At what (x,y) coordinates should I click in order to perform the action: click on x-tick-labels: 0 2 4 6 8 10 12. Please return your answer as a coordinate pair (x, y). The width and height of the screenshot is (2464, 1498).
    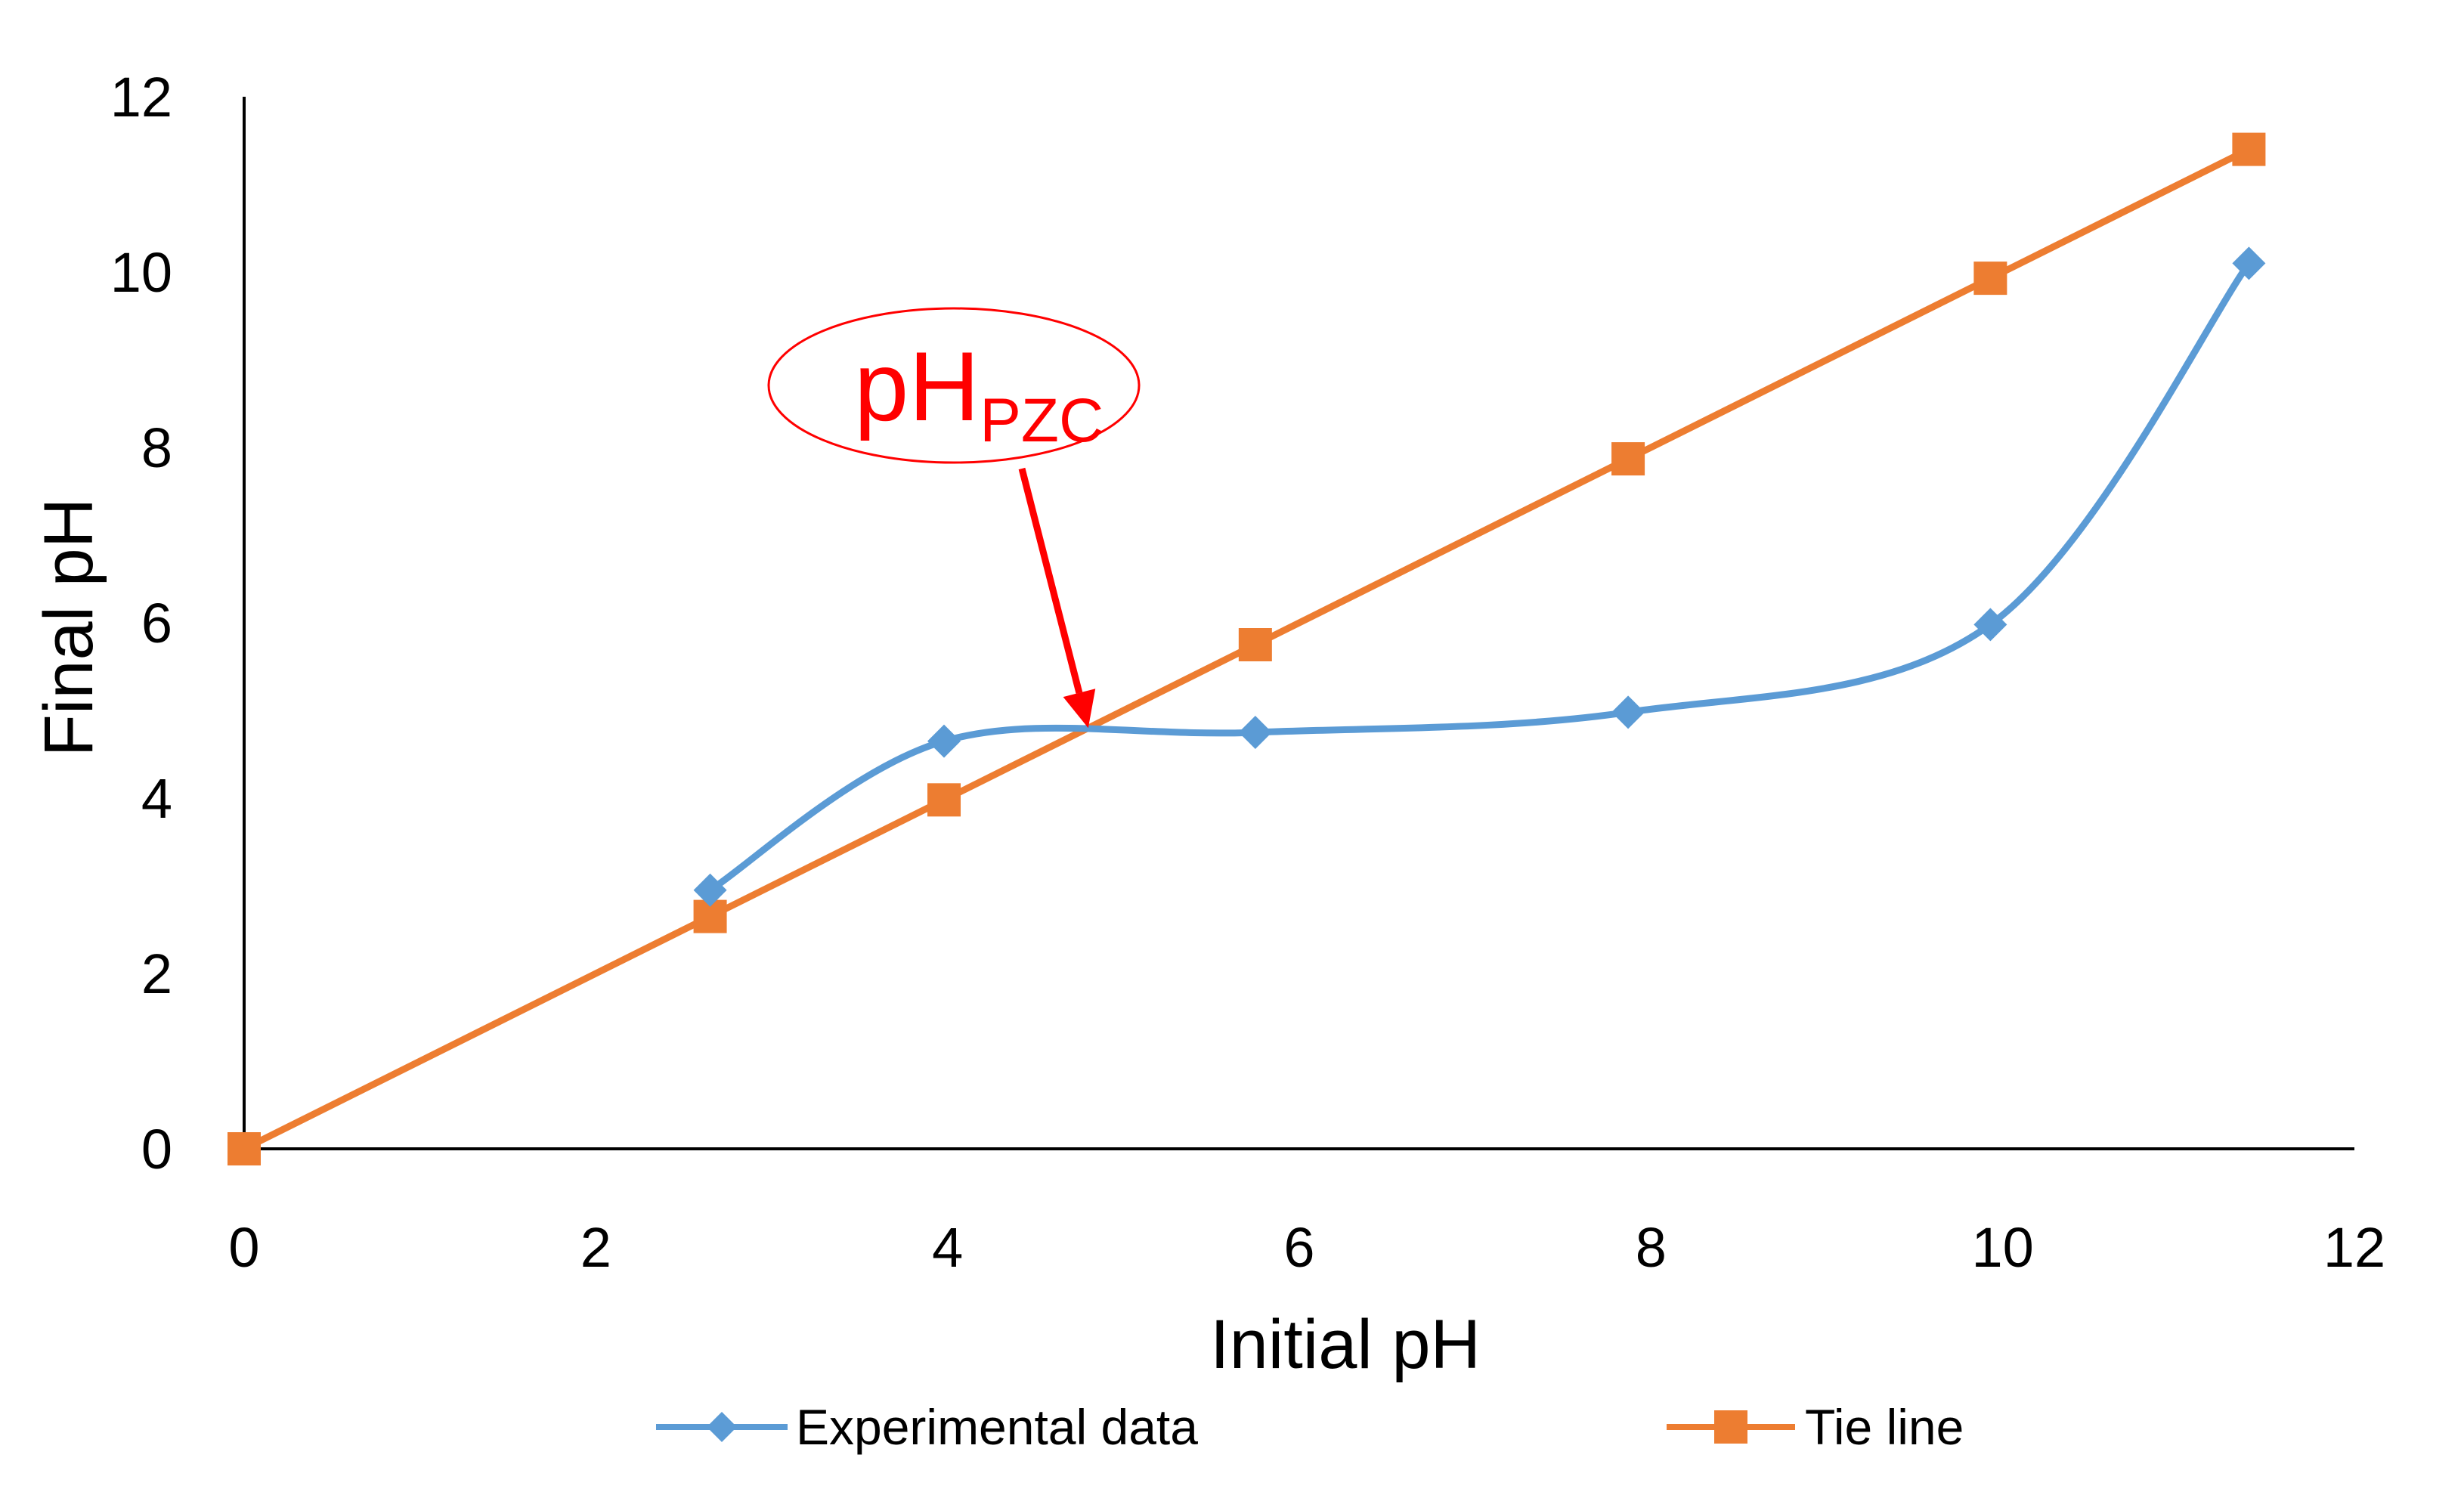
    Looking at the image, I should click on (1306, 1247).